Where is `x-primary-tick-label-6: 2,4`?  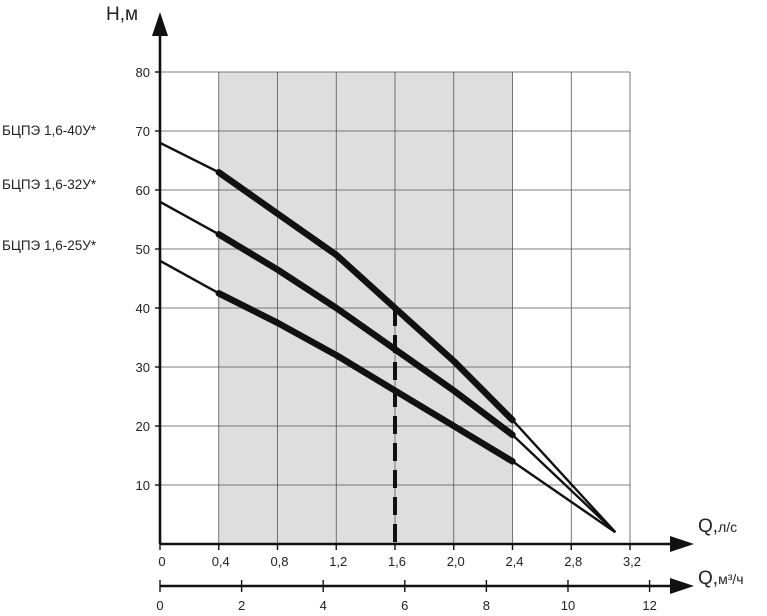
x-primary-tick-label-6: 2,4 is located at coordinates (514, 561).